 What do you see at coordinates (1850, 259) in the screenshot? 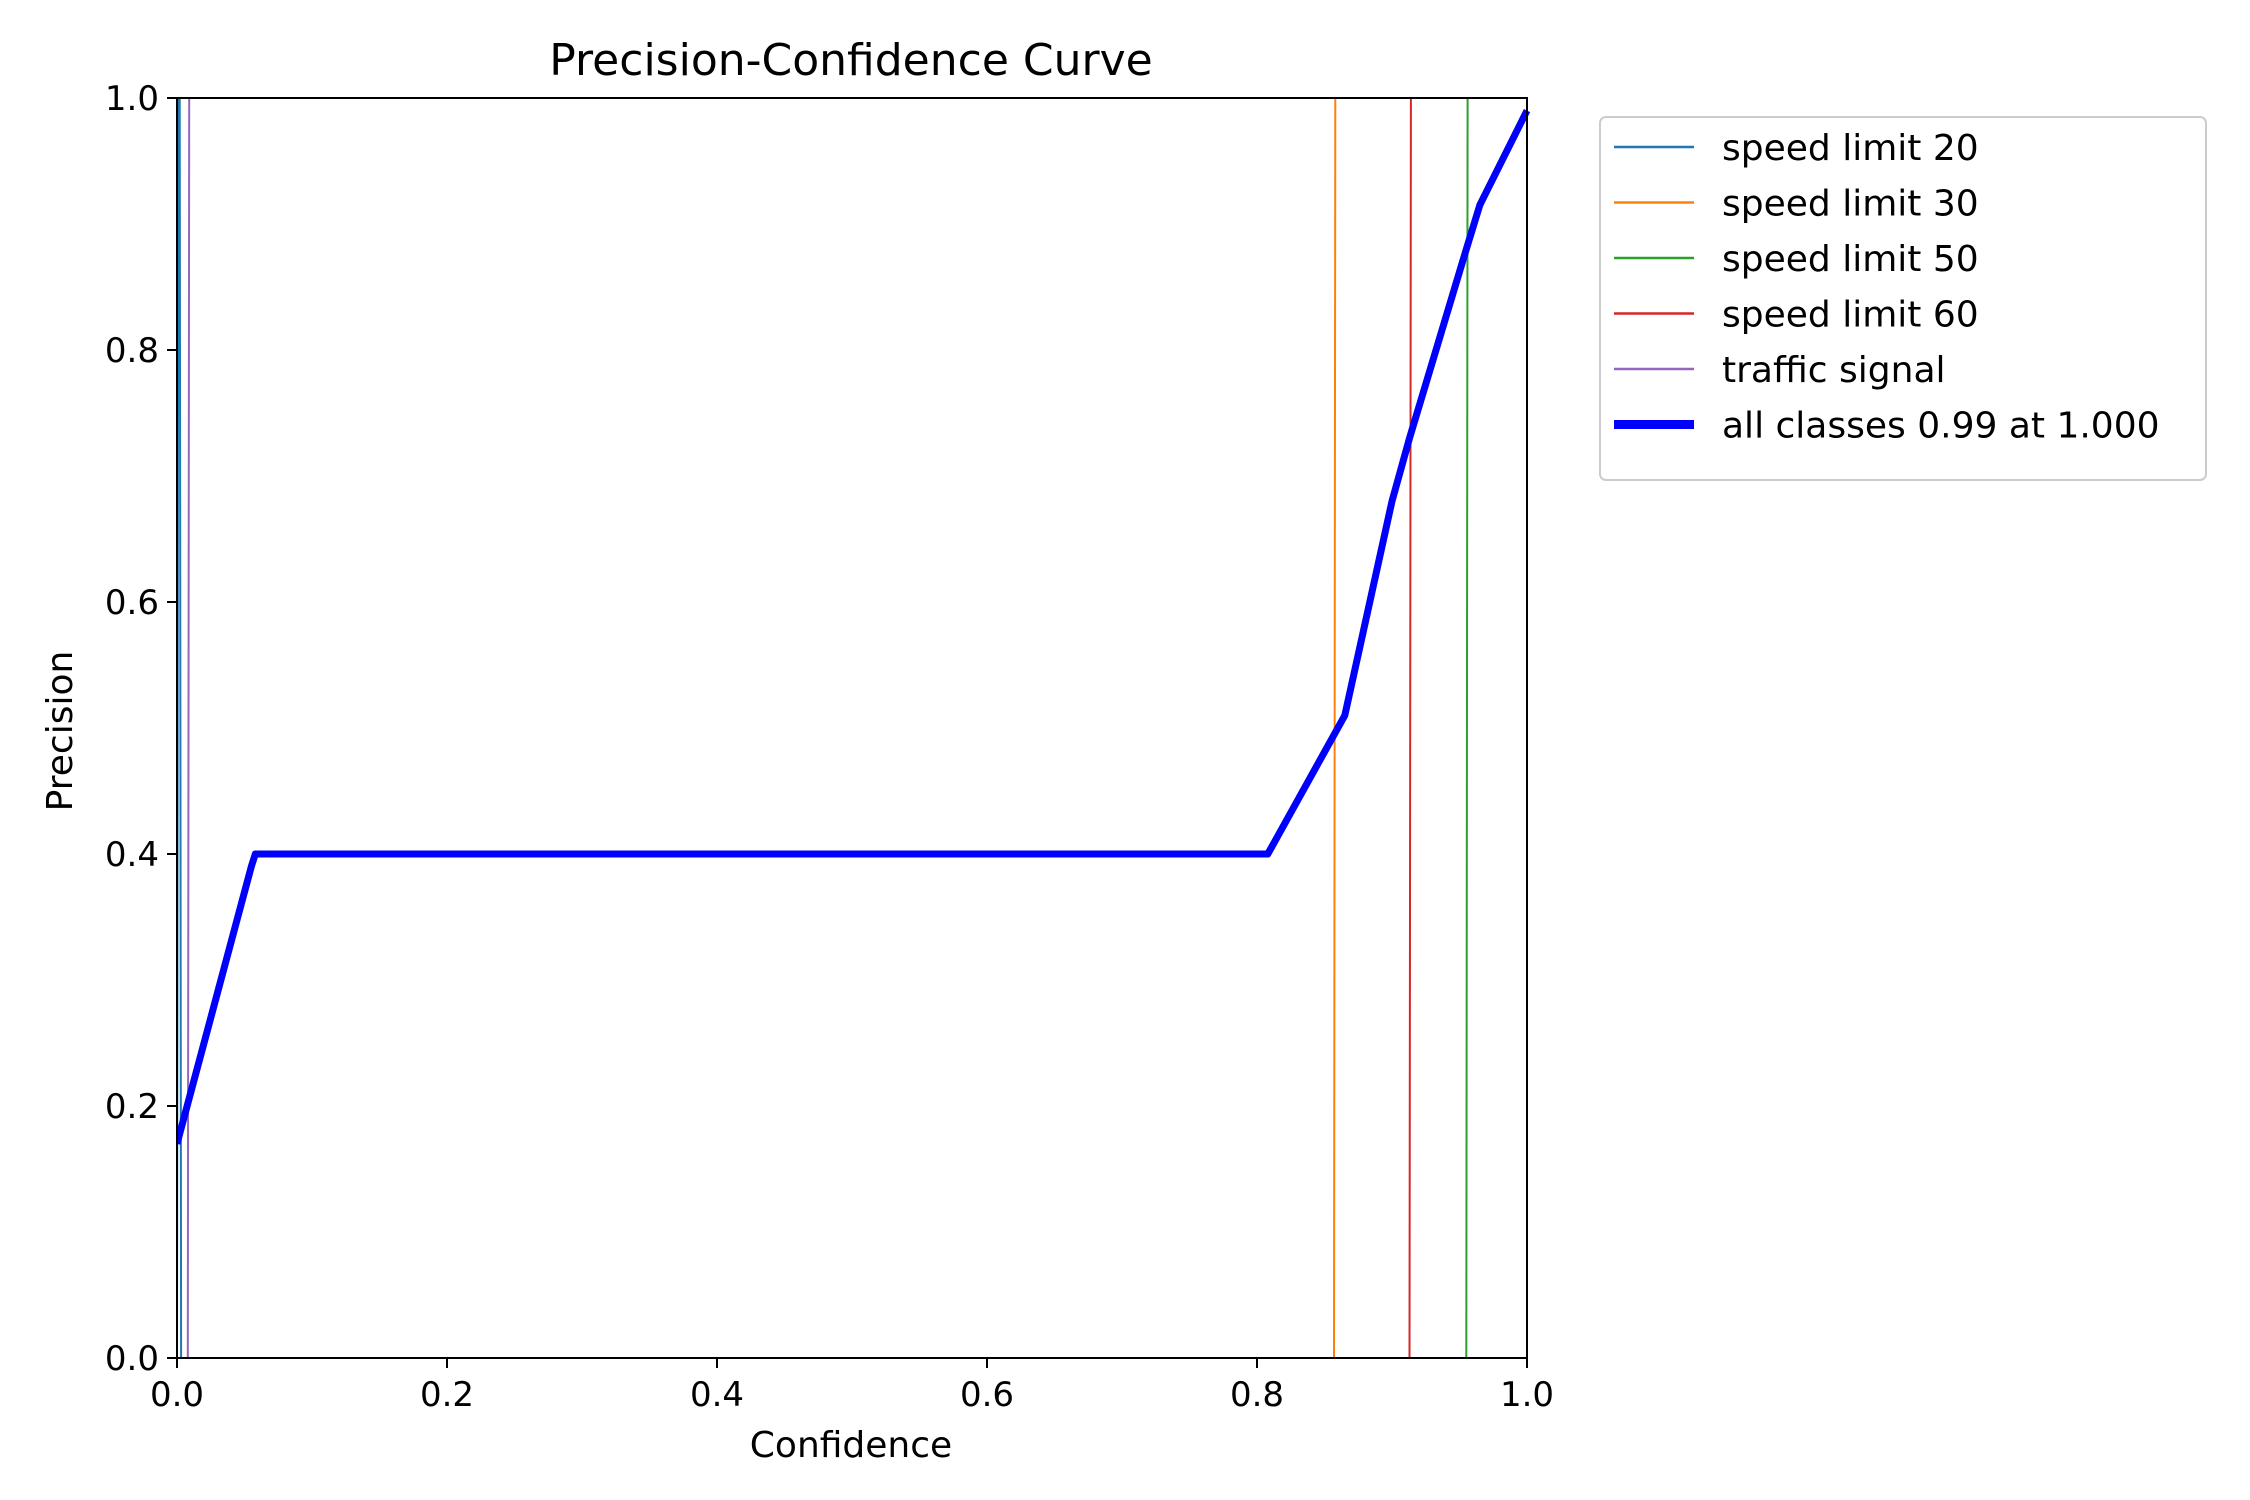
I see `legend-label-2: speed limit 50` at bounding box center [1850, 259].